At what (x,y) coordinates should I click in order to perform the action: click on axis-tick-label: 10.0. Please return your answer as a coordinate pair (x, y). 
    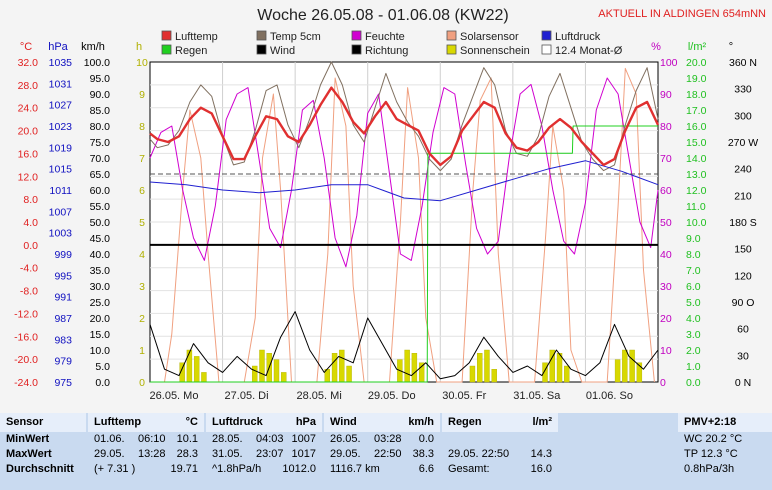
    Looking at the image, I should click on (100, 351).